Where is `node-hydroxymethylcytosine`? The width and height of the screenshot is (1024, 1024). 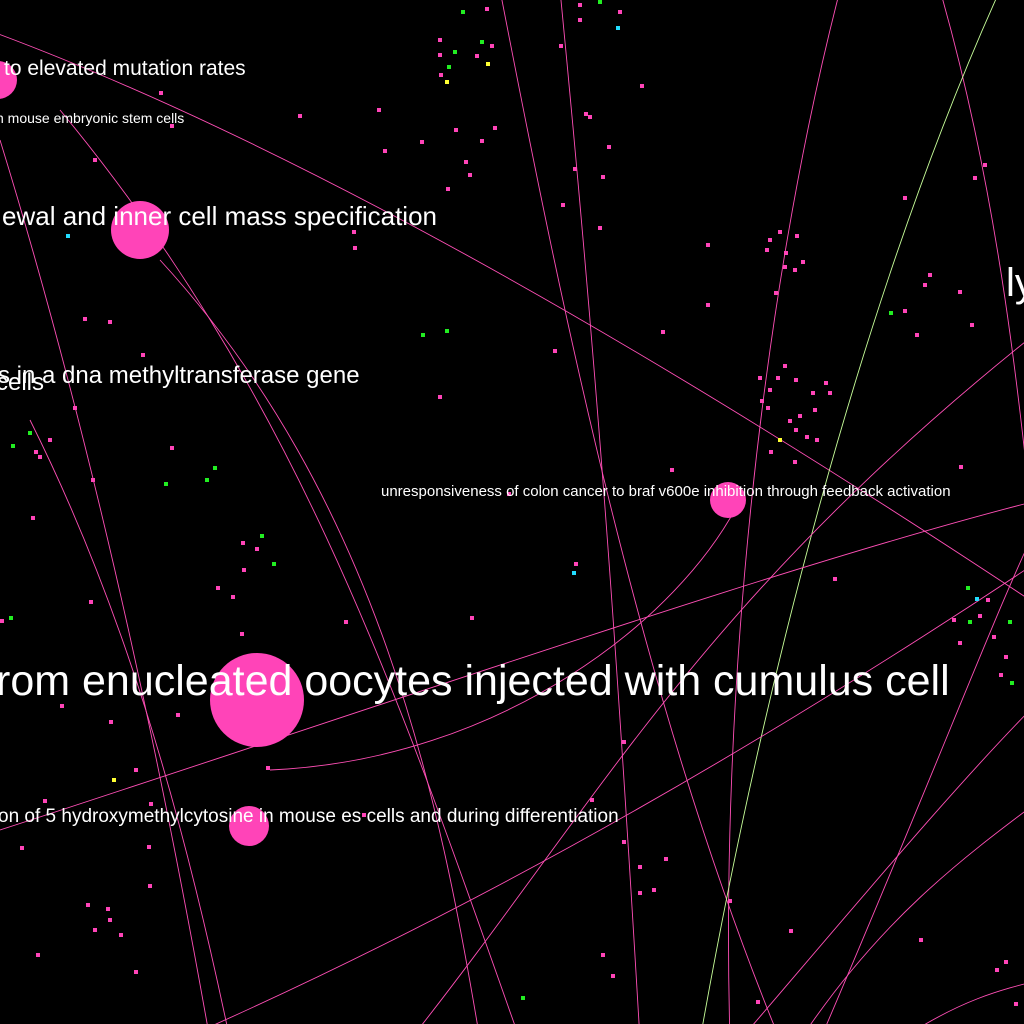
node-hydroxymethylcytosine is located at coordinates (249, 826).